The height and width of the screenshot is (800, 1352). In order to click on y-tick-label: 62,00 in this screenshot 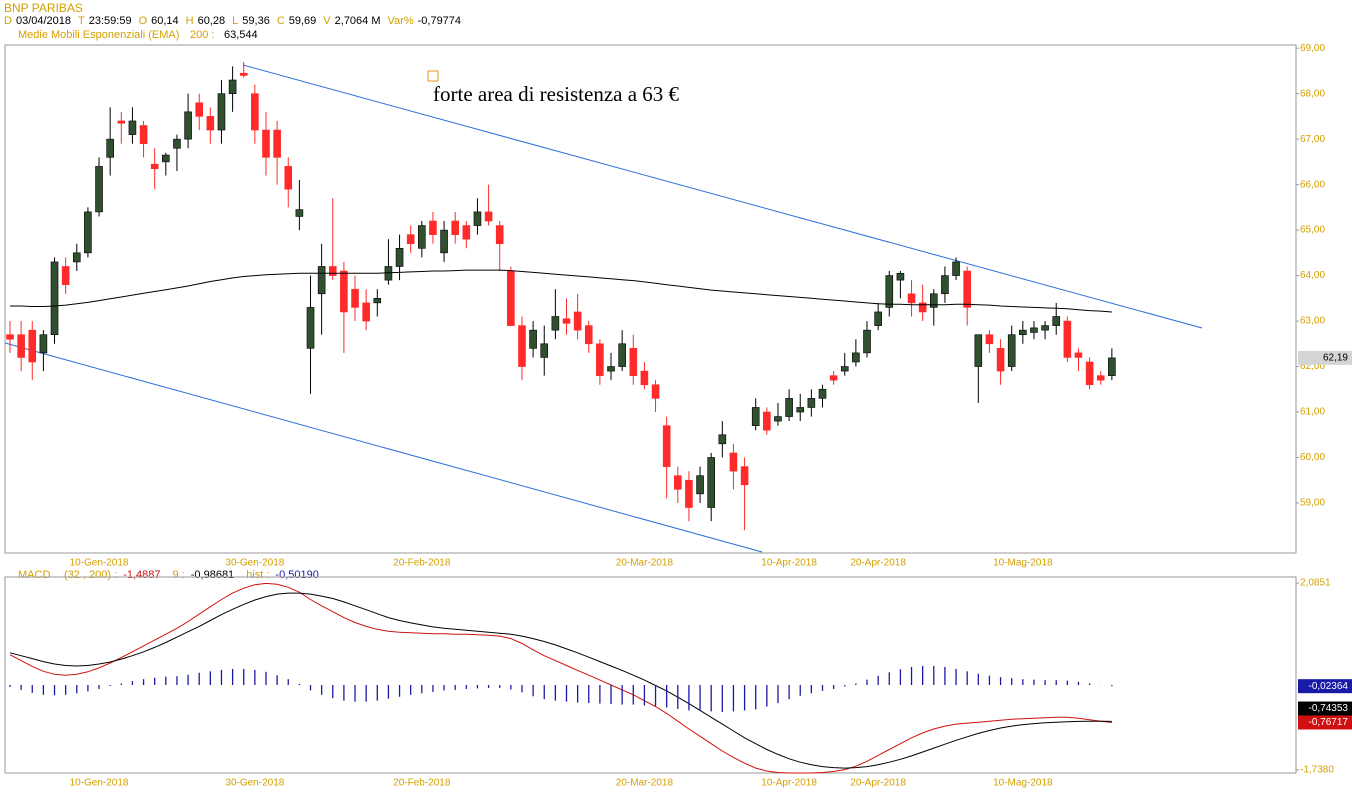, I will do `click(1312, 366)`.